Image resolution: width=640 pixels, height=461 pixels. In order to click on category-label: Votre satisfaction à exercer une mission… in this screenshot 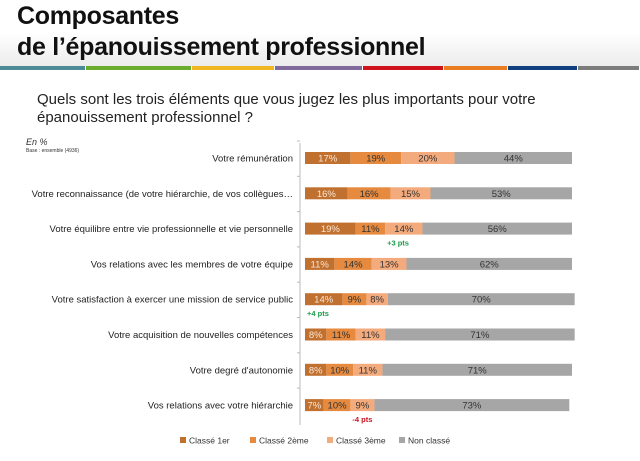, I will do `click(173, 300)`.